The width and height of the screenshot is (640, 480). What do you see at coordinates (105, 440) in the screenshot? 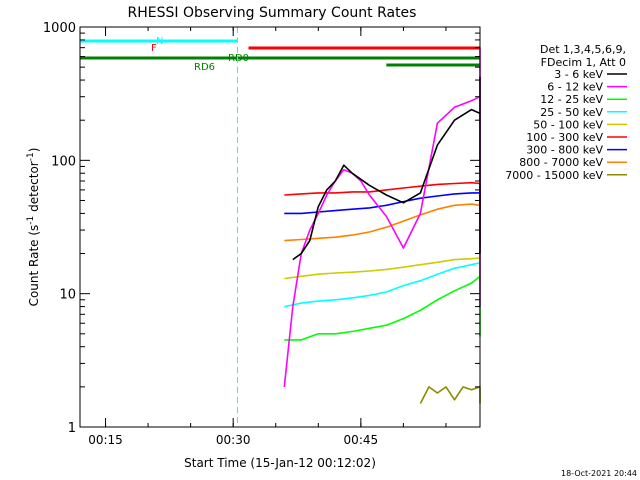
I see `x-tick-label: 00:15` at bounding box center [105, 440].